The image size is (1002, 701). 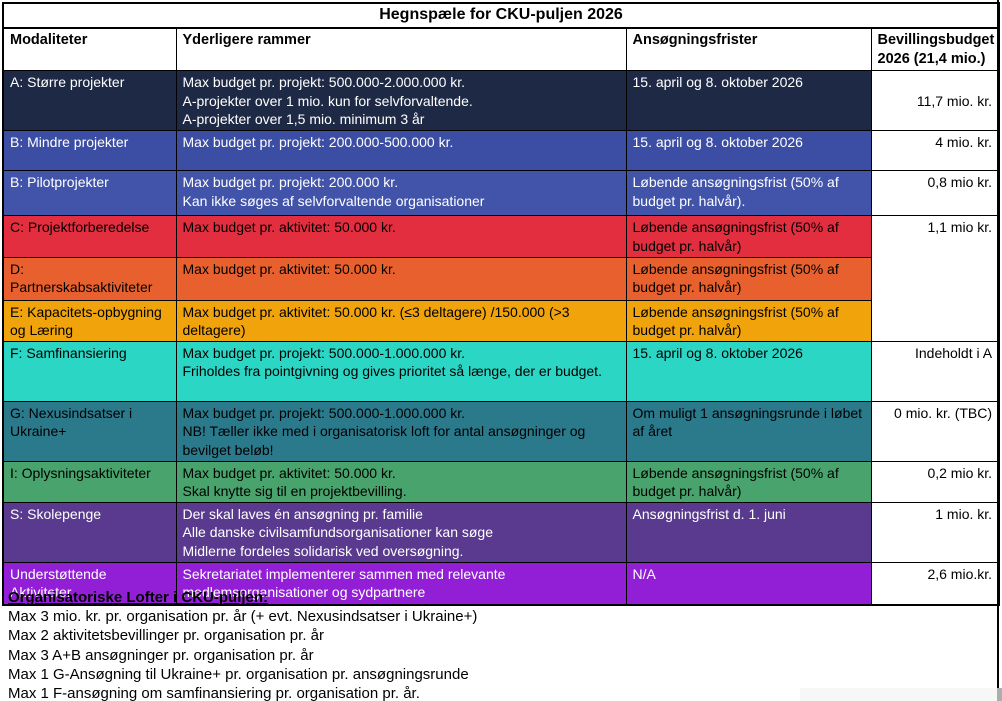 I want to click on column-header-bevillingsbudget: Bevillingsbudget 2026 (21,4 mio.), so click(x=935, y=49).